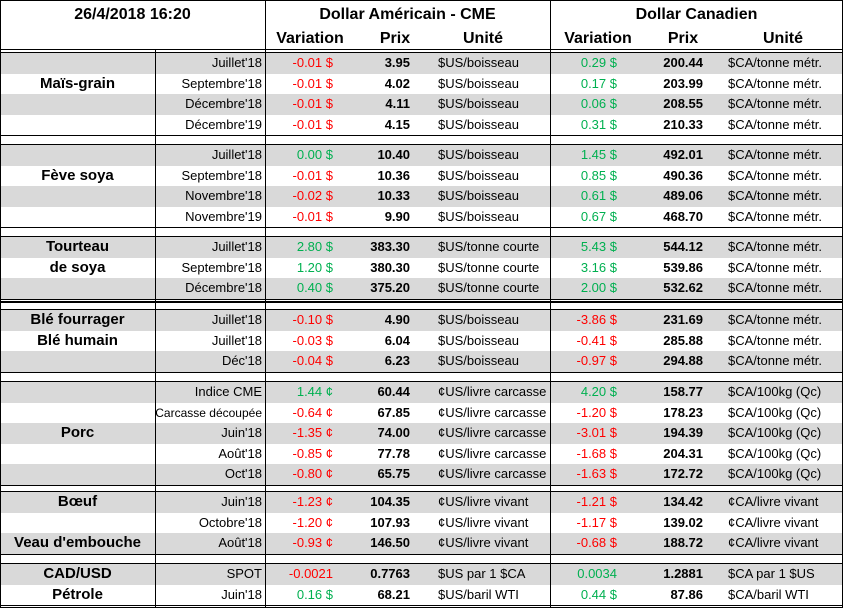 This screenshot has width=843, height=608. Describe the element at coordinates (683, 267) in the screenshot. I see `cad-price: 539.86` at that location.